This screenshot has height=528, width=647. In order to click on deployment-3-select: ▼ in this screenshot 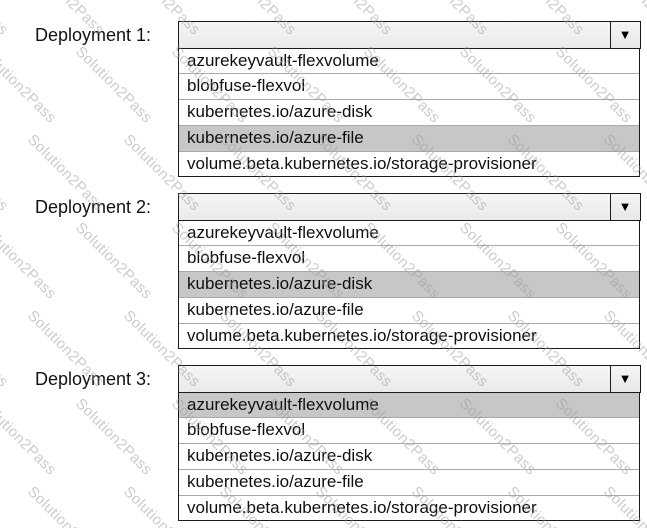, I will do `click(409, 378)`.